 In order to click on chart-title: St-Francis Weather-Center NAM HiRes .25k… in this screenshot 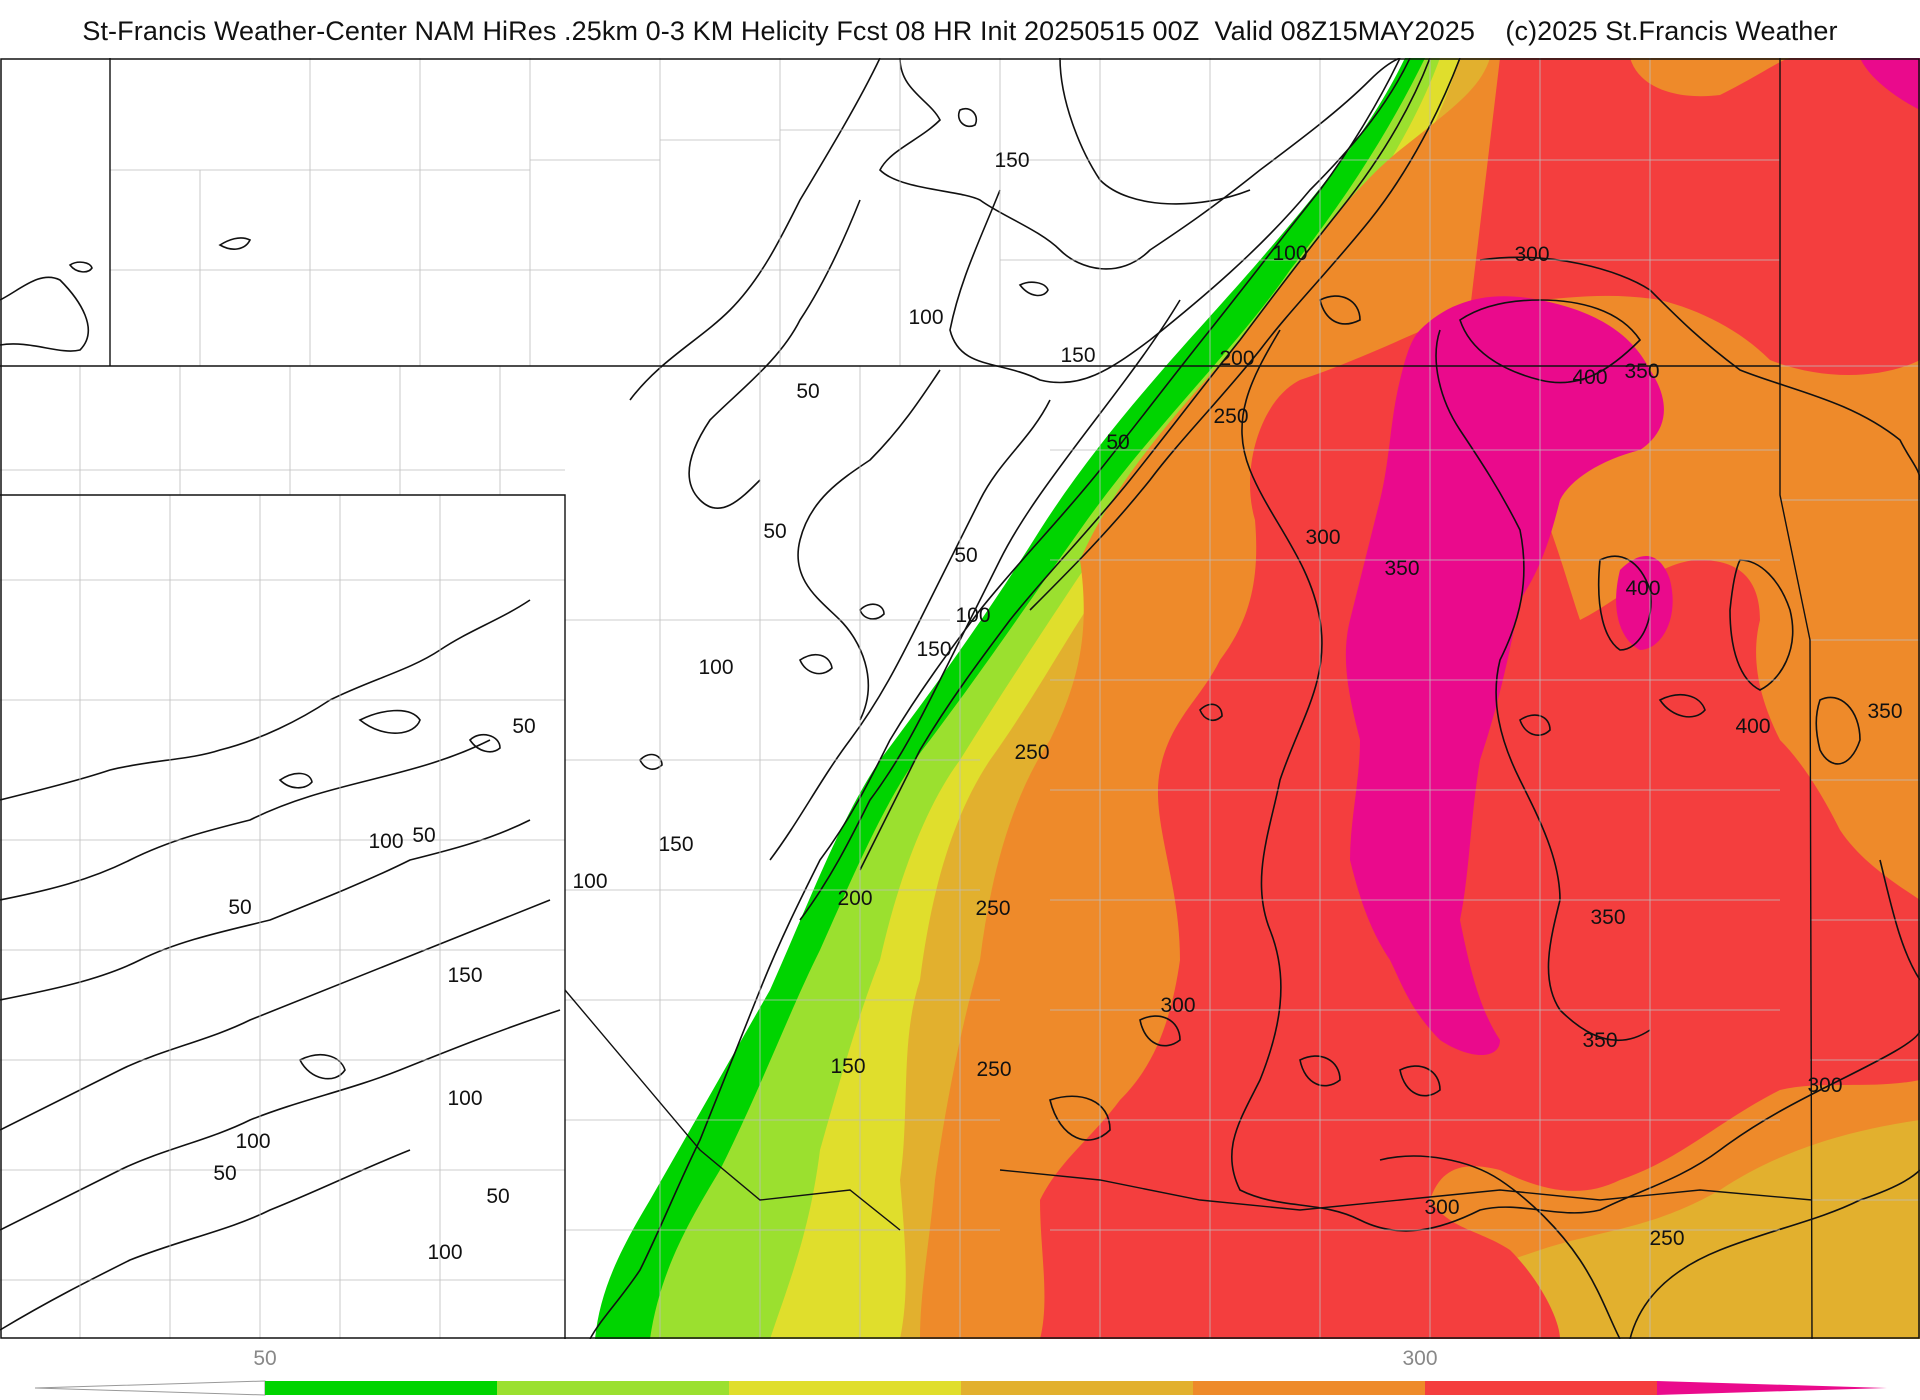, I will do `click(960, 31)`.